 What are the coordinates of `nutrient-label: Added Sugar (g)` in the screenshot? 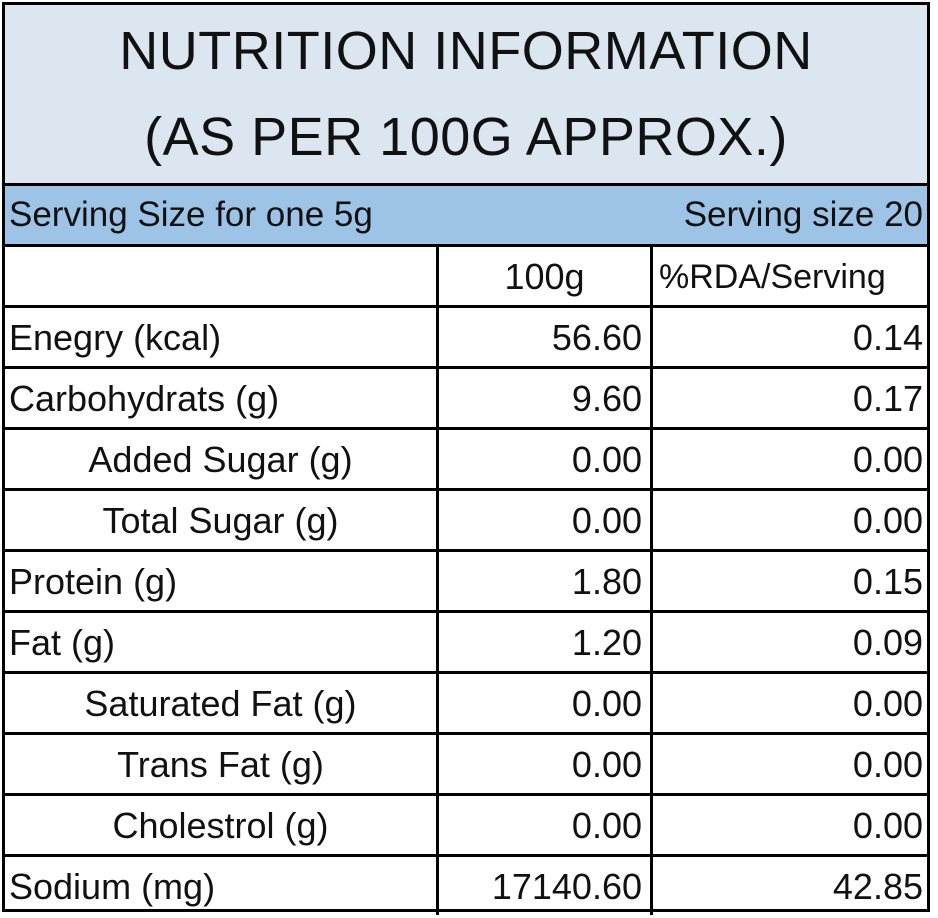 It's located at (220, 459).